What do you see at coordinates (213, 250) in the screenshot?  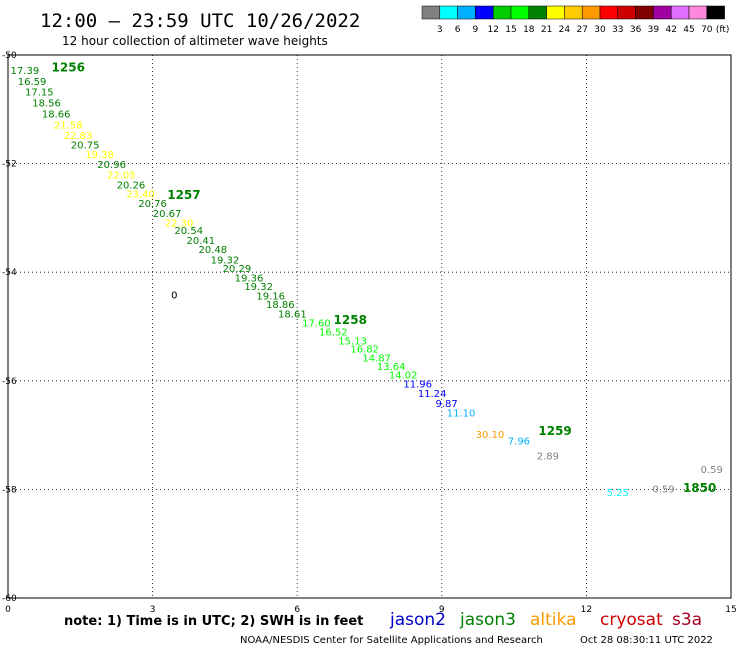 I see `swh-value-label: 20.48` at bounding box center [213, 250].